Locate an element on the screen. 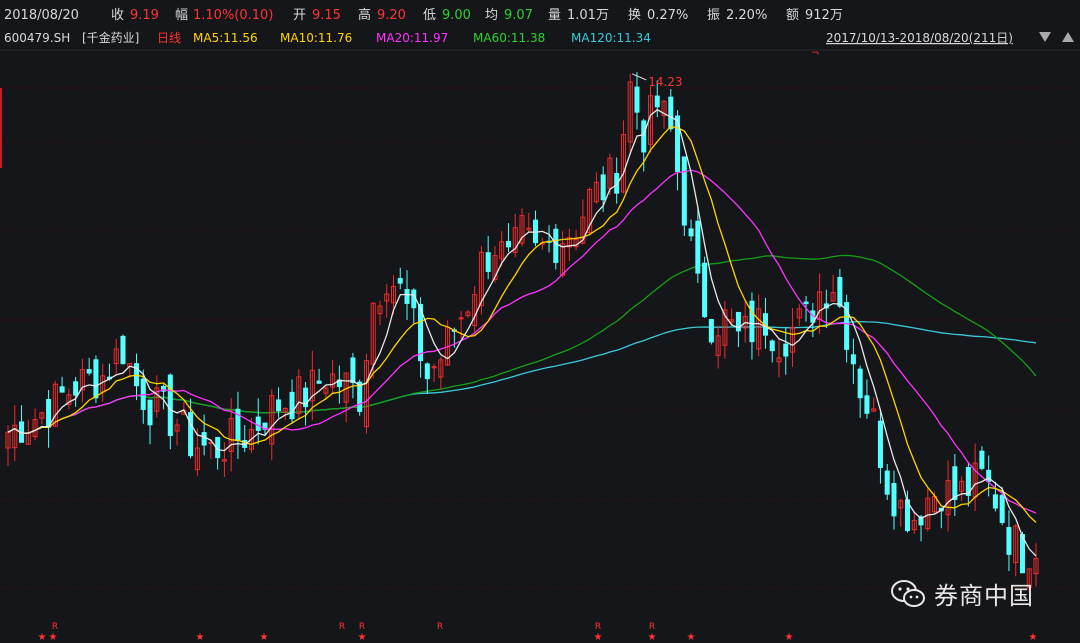 The width and height of the screenshot is (1080, 643). ma60-legend: MA60:11.38 is located at coordinates (509, 38).